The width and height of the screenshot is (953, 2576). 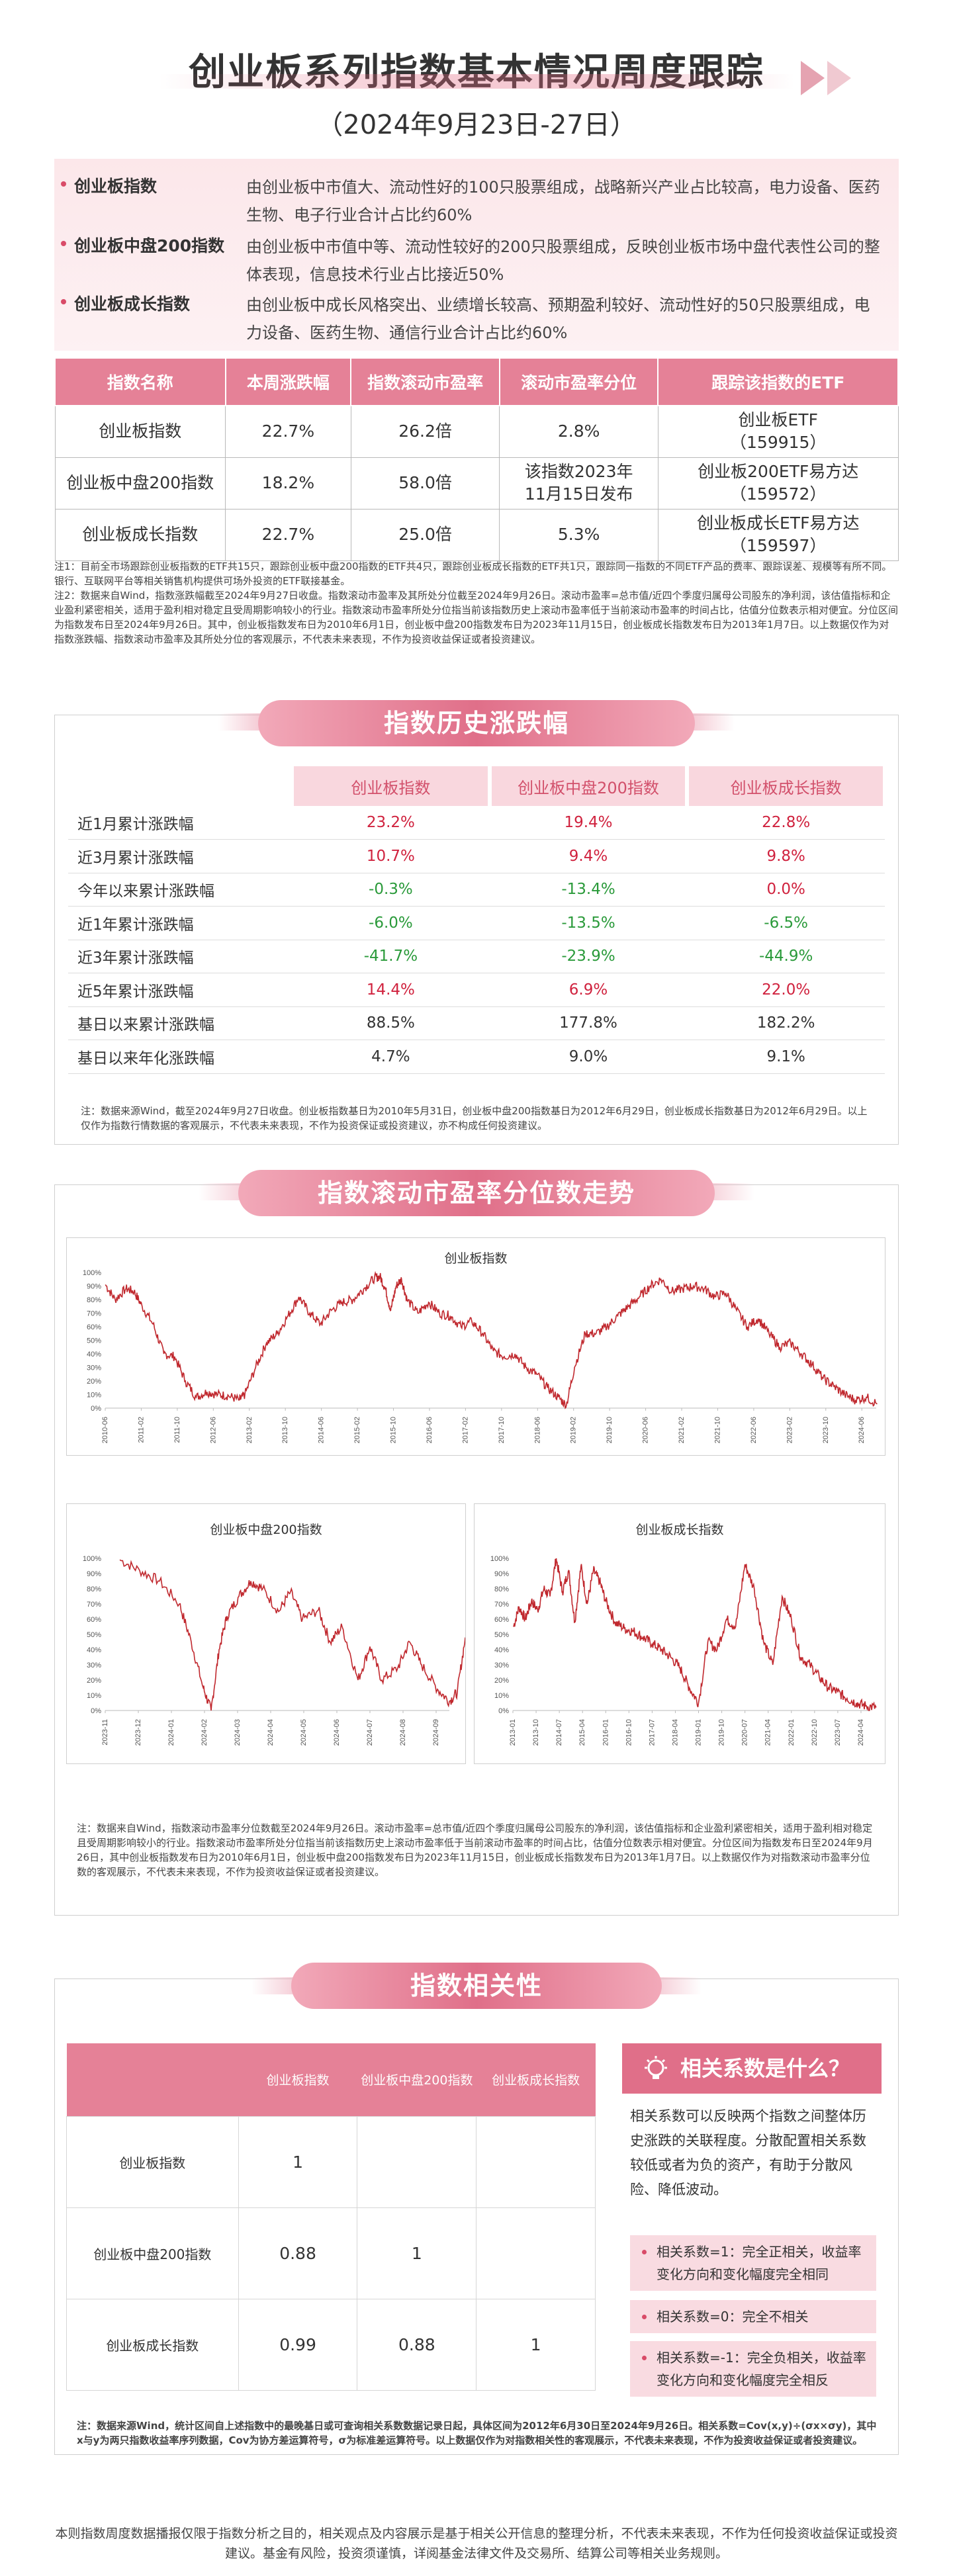 What do you see at coordinates (588, 923) in the screenshot?
I see `return-value: -13.5%` at bounding box center [588, 923].